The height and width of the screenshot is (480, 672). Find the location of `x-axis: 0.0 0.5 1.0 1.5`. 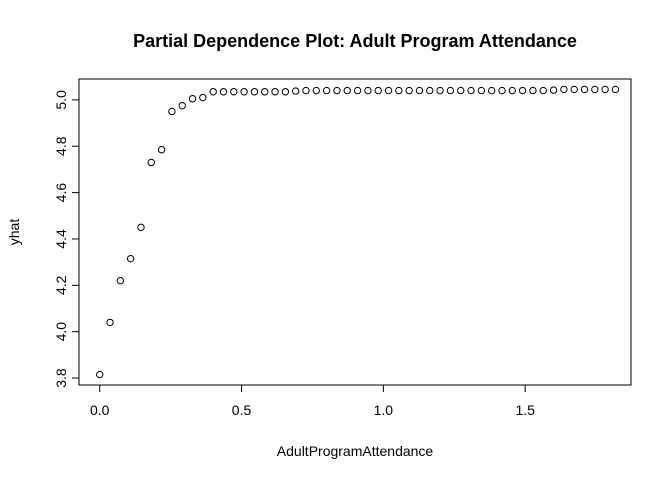

x-axis: 0.0 0.5 1.0 1.5 is located at coordinates (312, 401).